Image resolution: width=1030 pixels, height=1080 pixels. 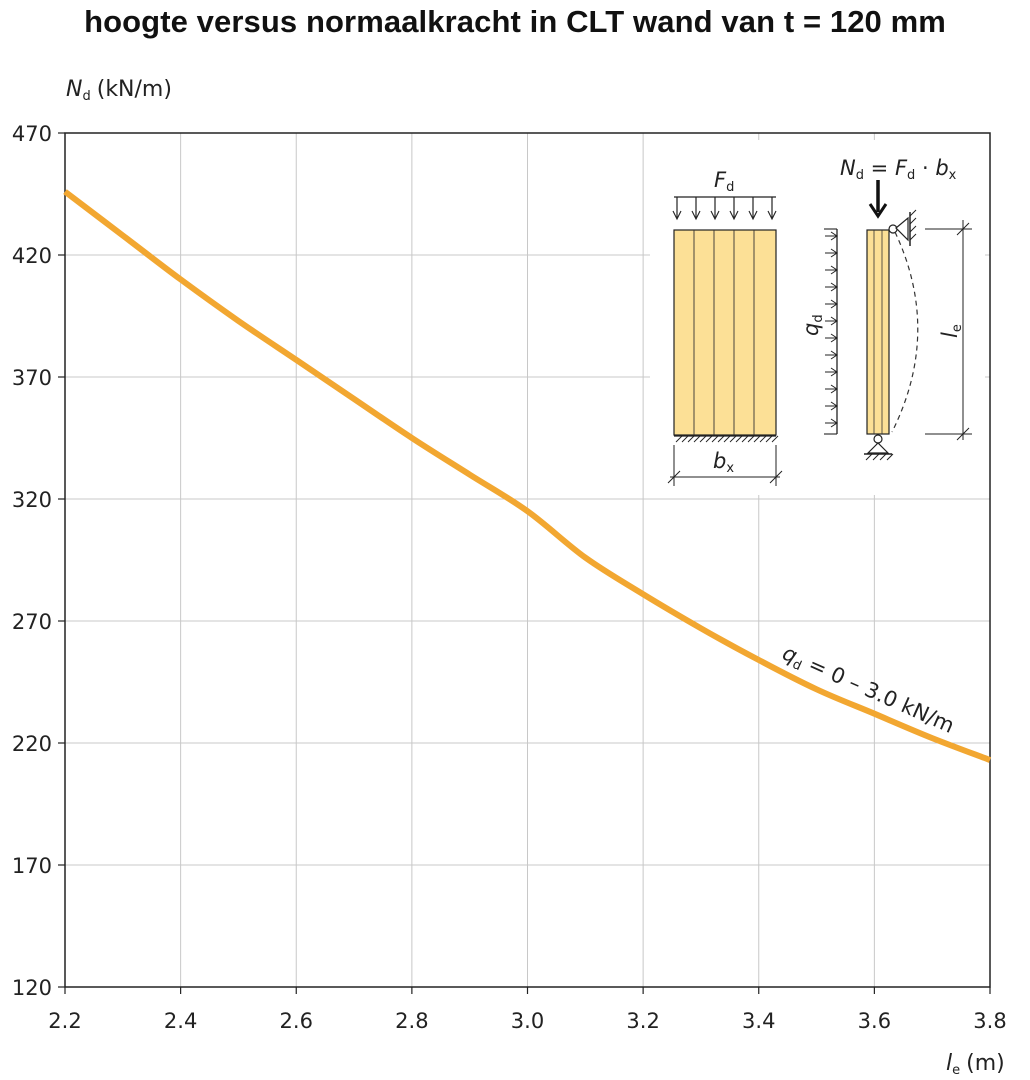 What do you see at coordinates (723, 462) in the screenshot?
I see `bx-label: bx` at bounding box center [723, 462].